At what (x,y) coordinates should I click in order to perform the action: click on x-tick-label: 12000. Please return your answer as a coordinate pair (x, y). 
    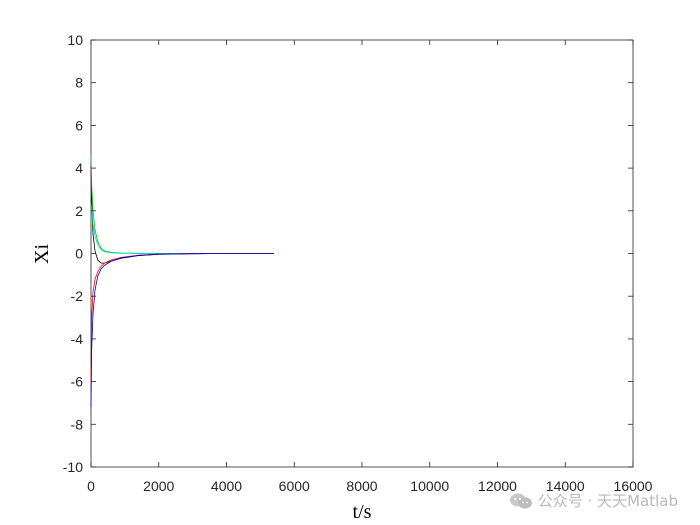
    Looking at the image, I should click on (497, 486).